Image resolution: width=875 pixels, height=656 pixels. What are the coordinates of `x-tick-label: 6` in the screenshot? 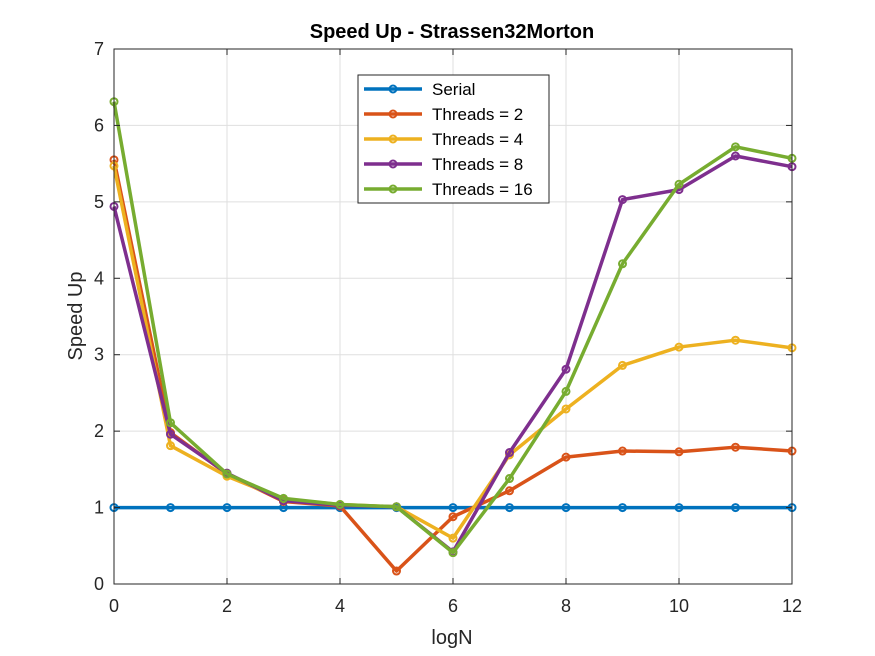 It's located at (453, 606).